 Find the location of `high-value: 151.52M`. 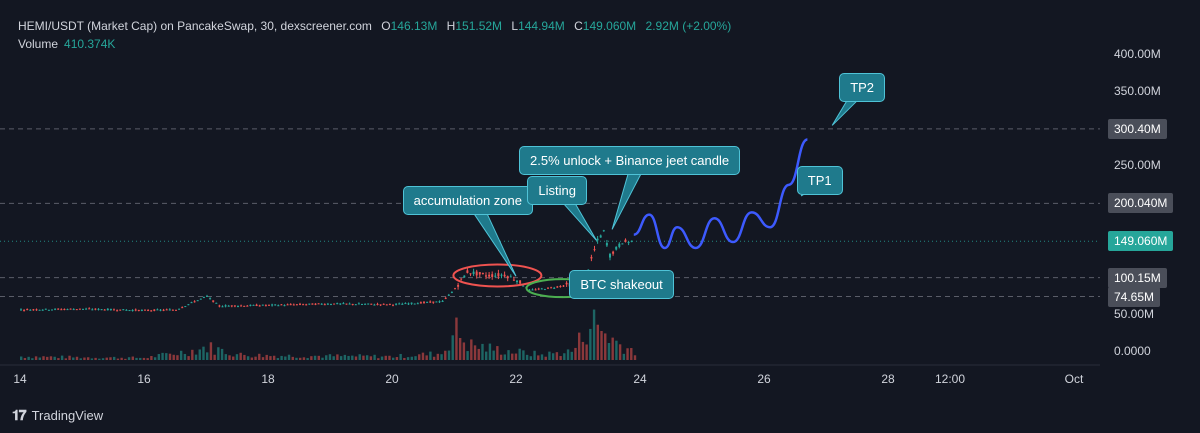

high-value: 151.52M is located at coordinates (479, 26).